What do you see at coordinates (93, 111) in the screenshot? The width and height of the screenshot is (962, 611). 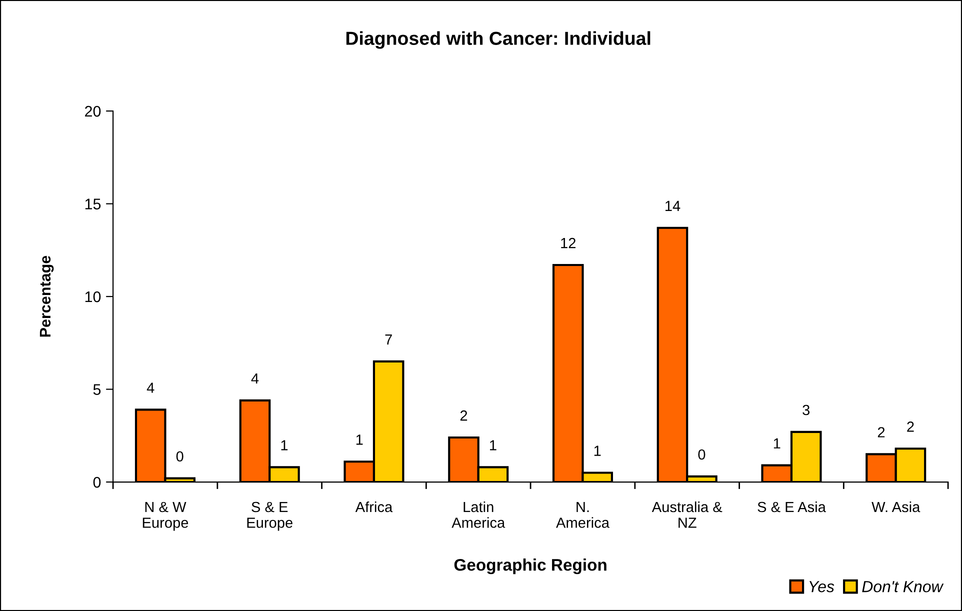 I see `y-tick-label: 20` at bounding box center [93, 111].